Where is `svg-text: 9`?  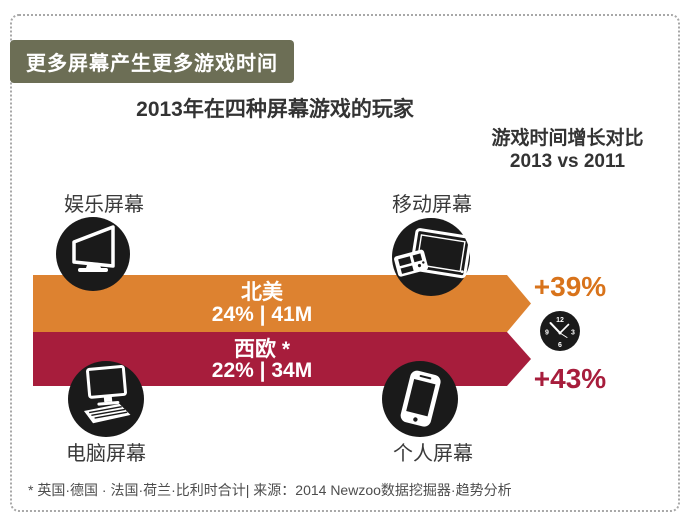
svg-text: 9 is located at coordinates (547, 333).